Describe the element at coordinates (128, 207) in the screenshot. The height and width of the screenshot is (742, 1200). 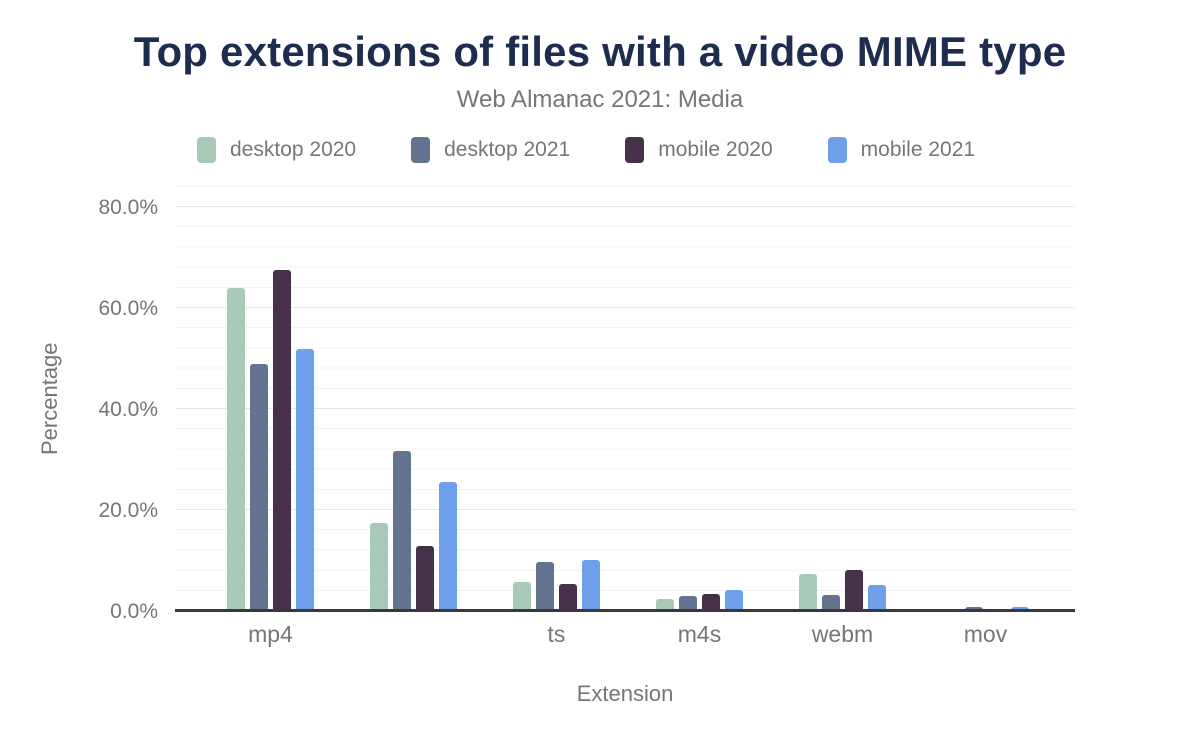
I see `y-tick-label: 80.0%` at that location.